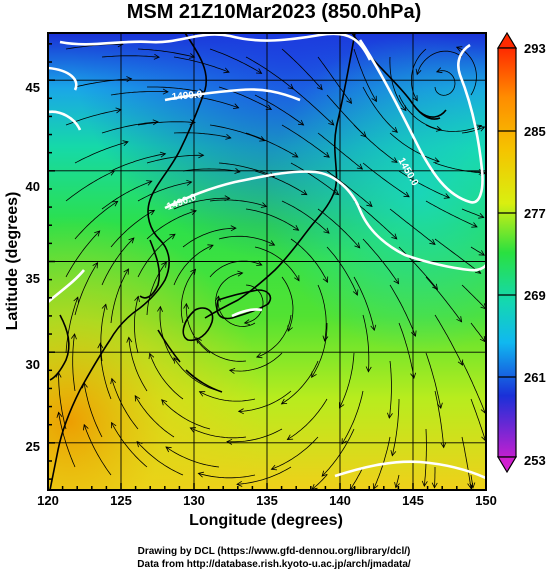  What do you see at coordinates (121, 500) in the screenshot?
I see `x-tick-label: 125` at bounding box center [121, 500].